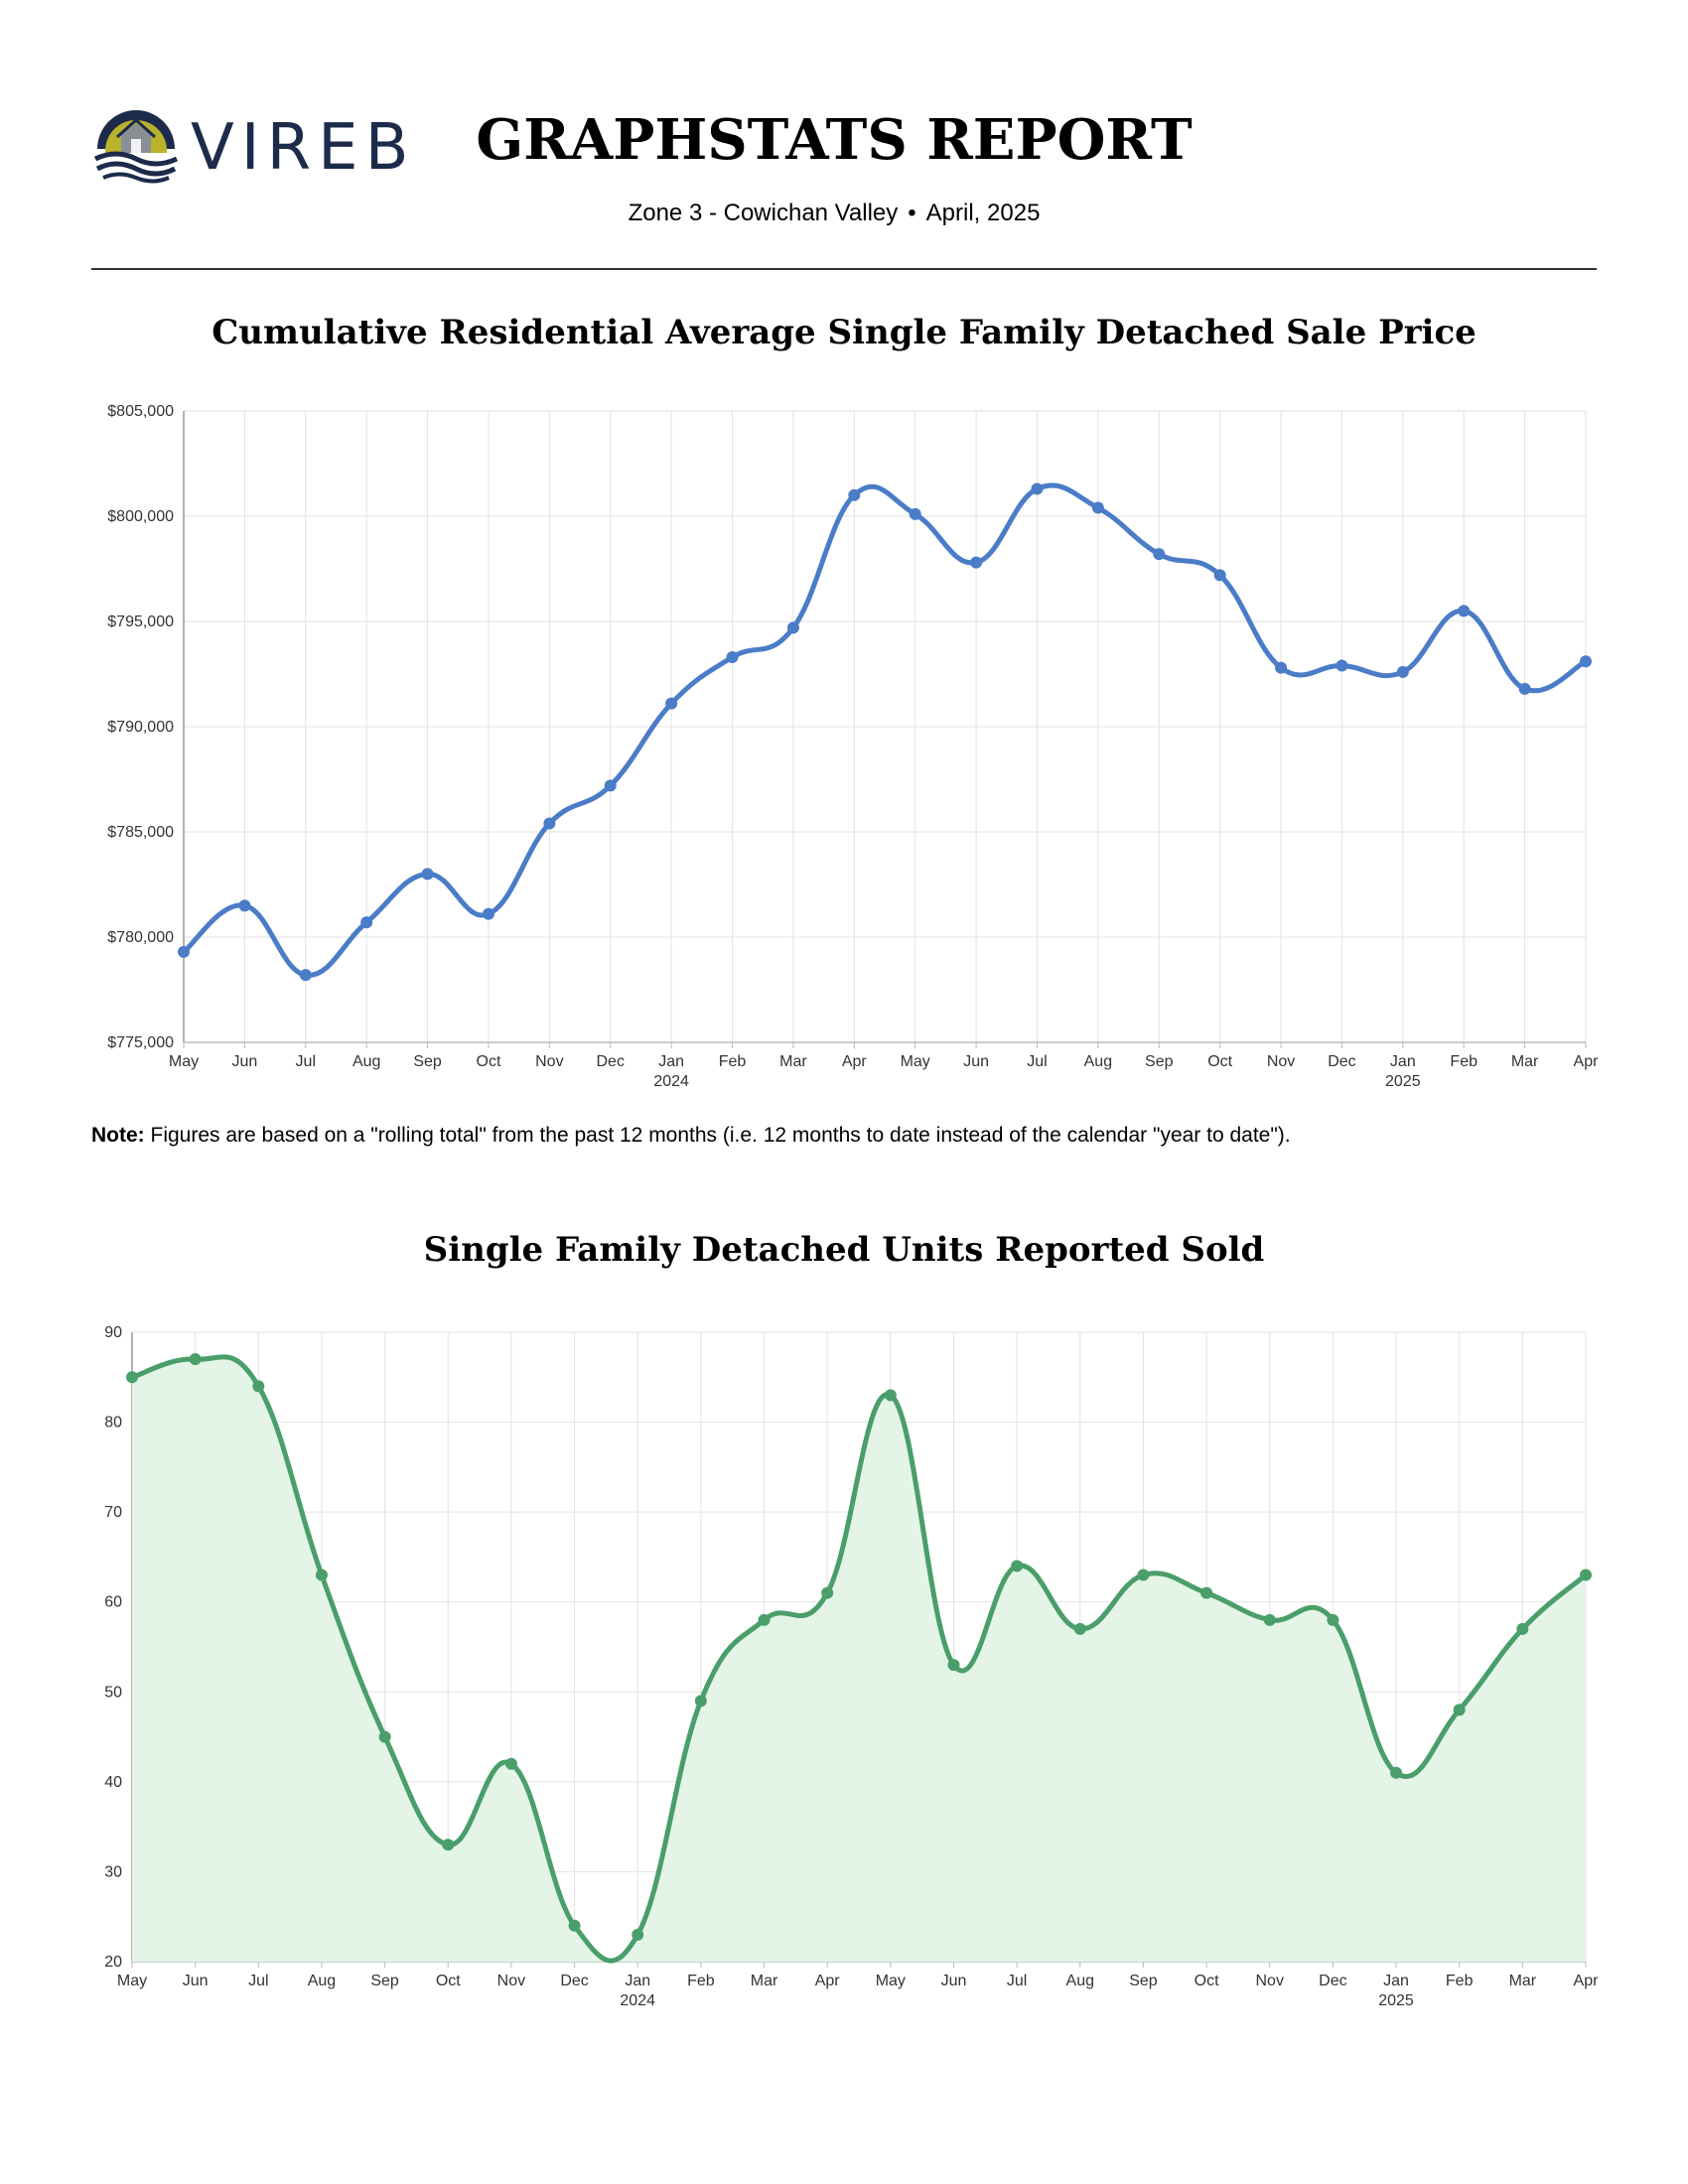  What do you see at coordinates (671, 1081) in the screenshot?
I see `price-year-label: 2024` at bounding box center [671, 1081].